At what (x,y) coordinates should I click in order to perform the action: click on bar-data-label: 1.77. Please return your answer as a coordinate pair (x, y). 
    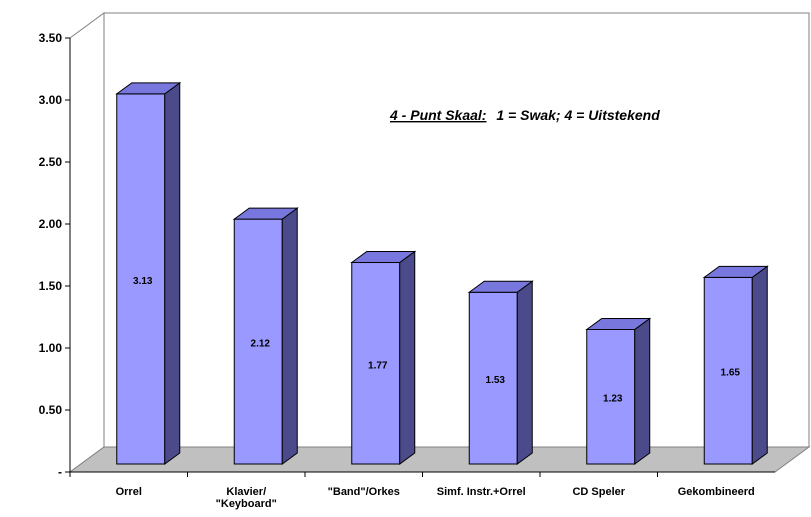
    Looking at the image, I should click on (378, 365).